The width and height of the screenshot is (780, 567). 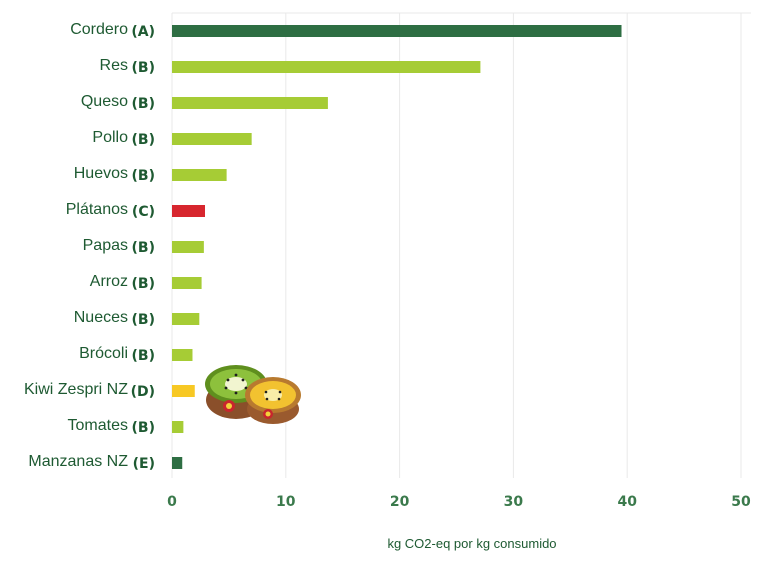 What do you see at coordinates (144, 464) in the screenshot?
I see `category-code: (E)` at bounding box center [144, 464].